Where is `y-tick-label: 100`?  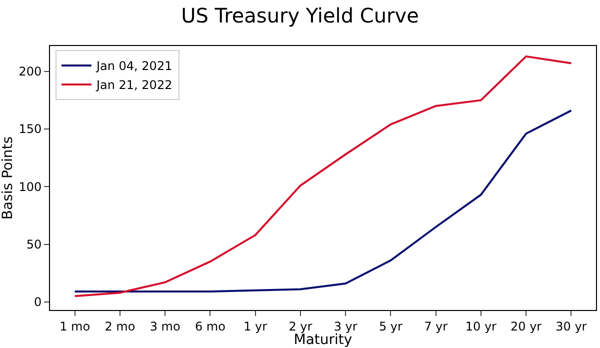
y-tick-label: 100 is located at coordinates (30, 187).